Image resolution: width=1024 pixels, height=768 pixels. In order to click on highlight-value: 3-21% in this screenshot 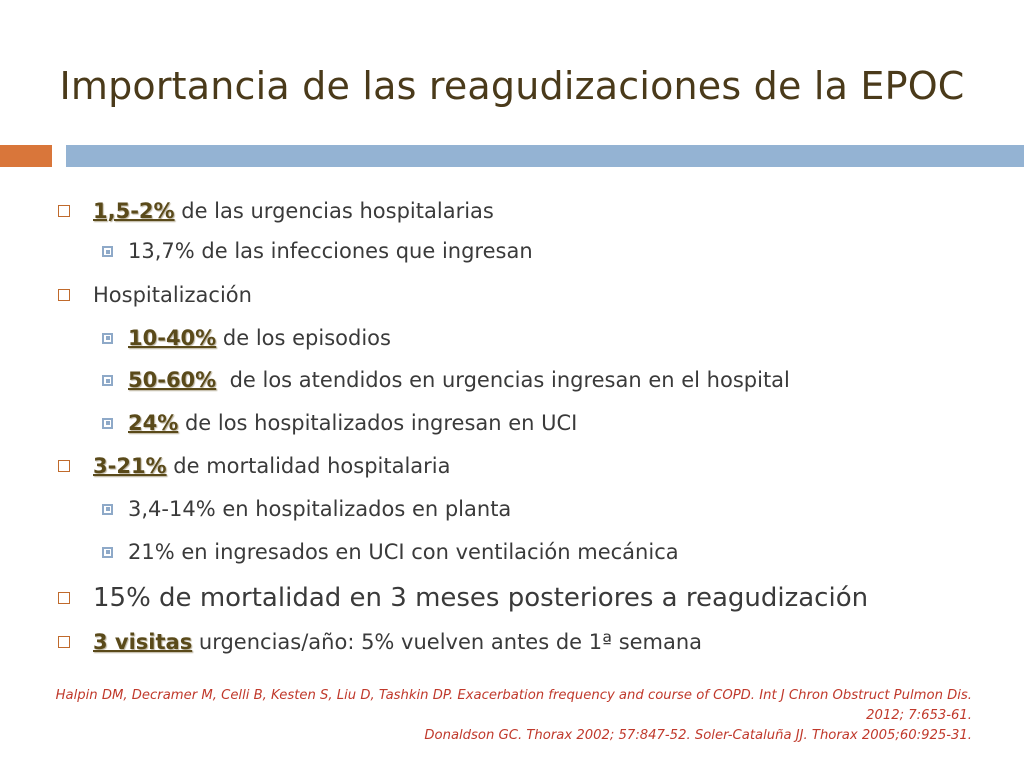, I will do `click(130, 465)`.